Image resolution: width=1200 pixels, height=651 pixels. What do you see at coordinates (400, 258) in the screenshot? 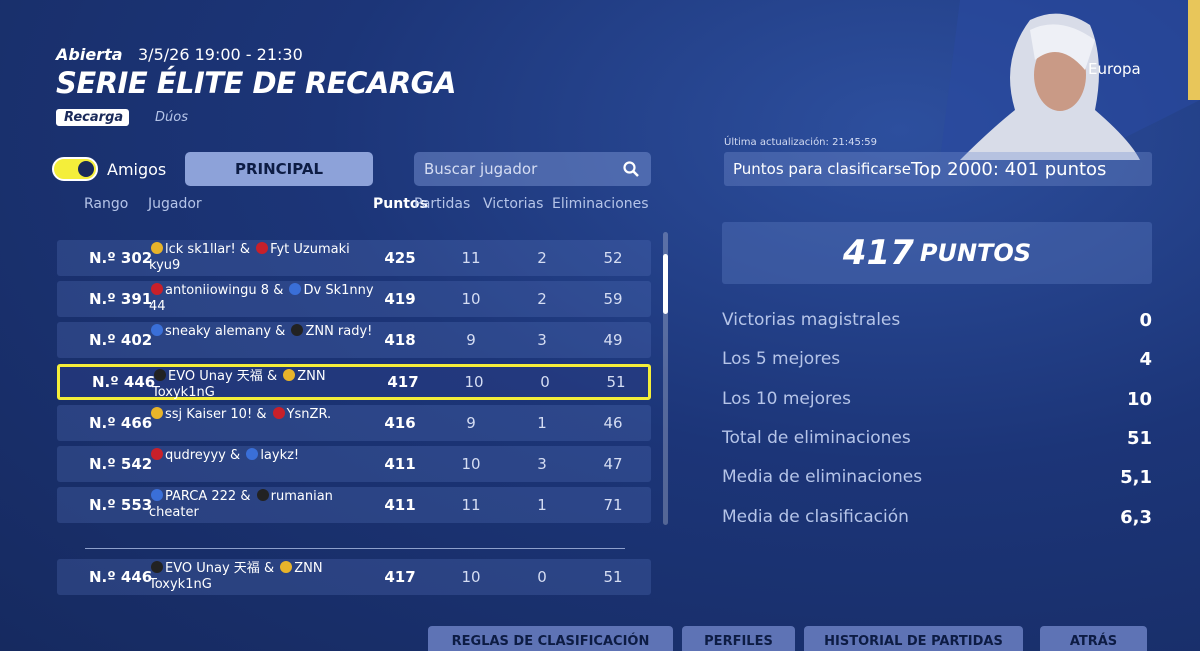
I see `points: 425` at bounding box center [400, 258].